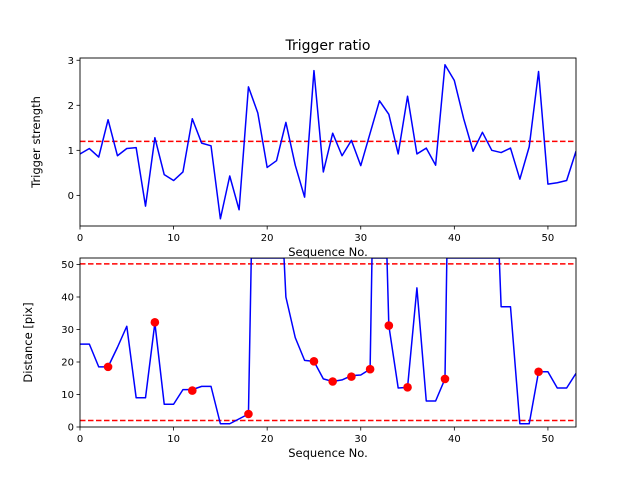  I want to click on y-tick-label: 40, so click(67, 298).